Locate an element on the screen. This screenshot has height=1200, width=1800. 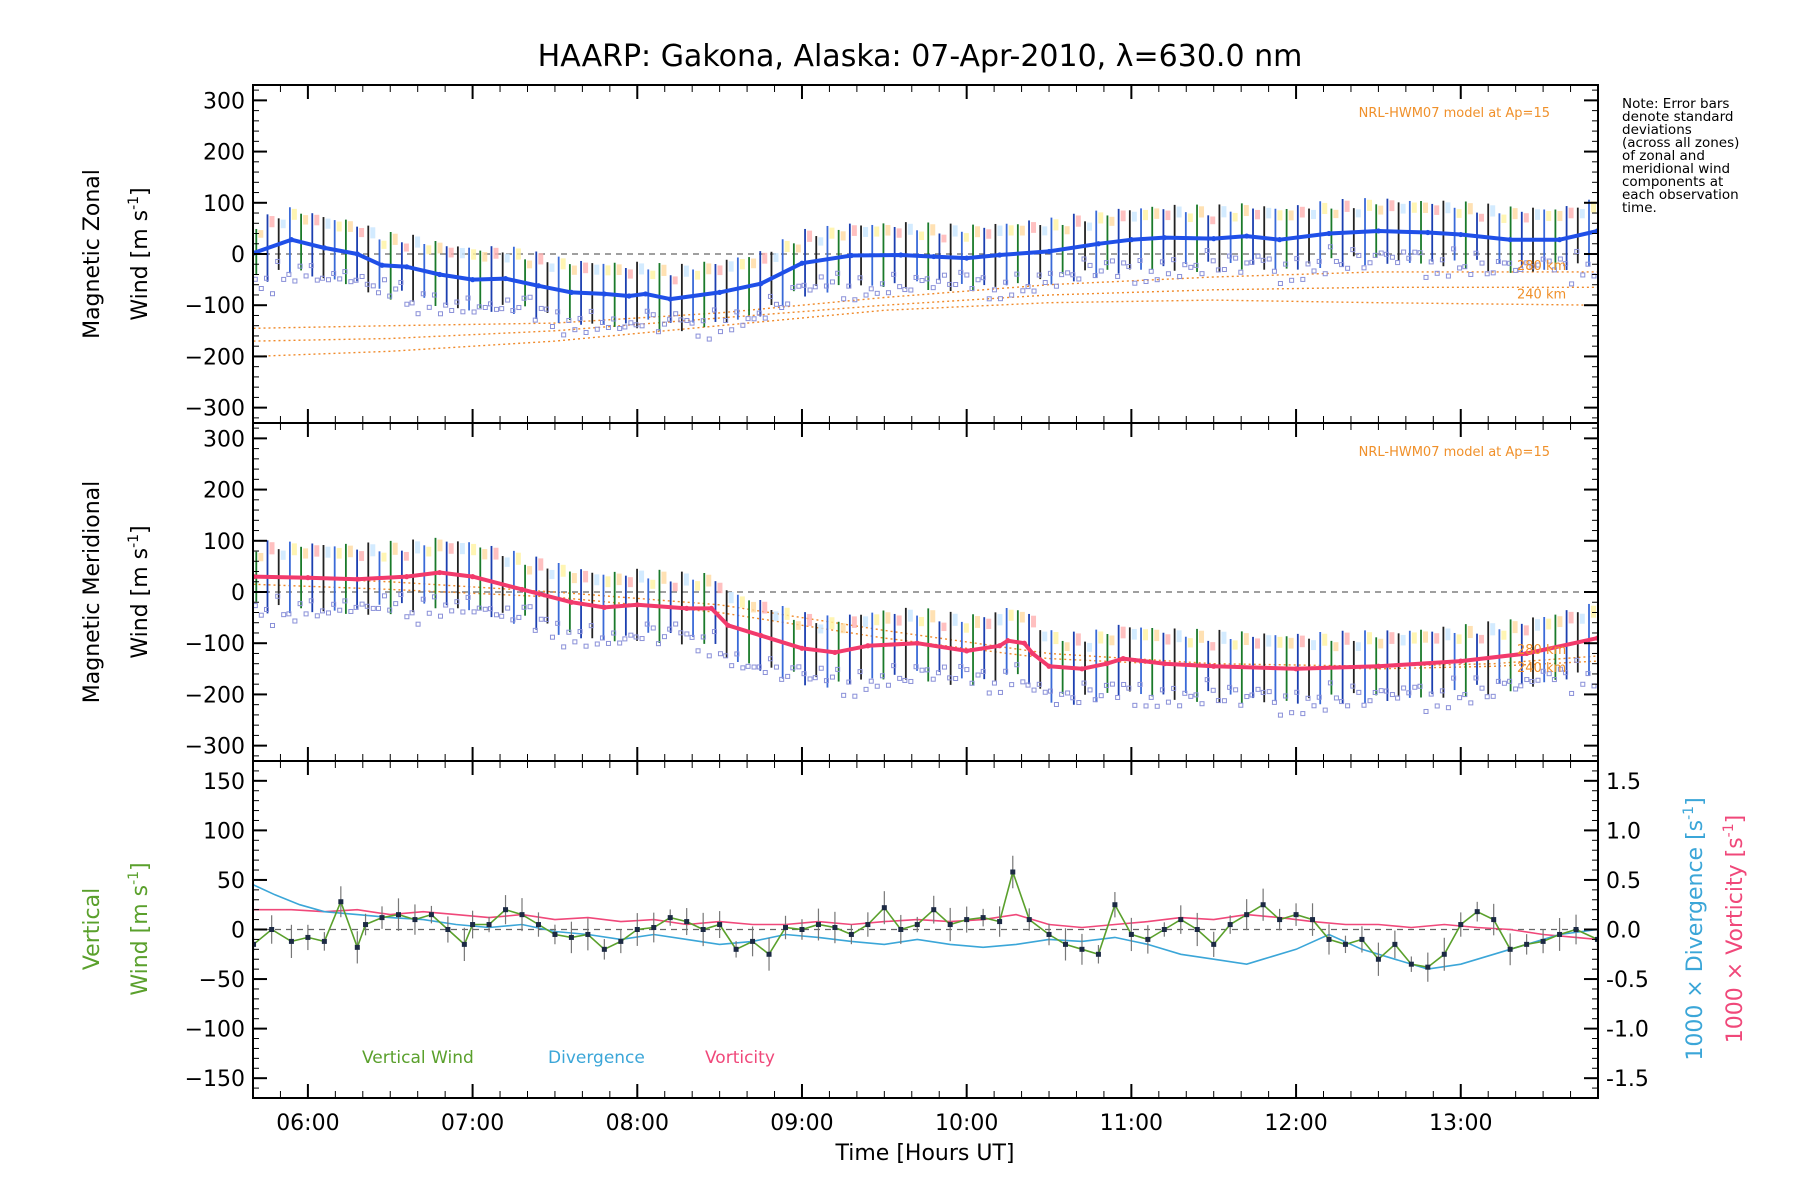
note-line: denote standard is located at coordinates (1677, 117).